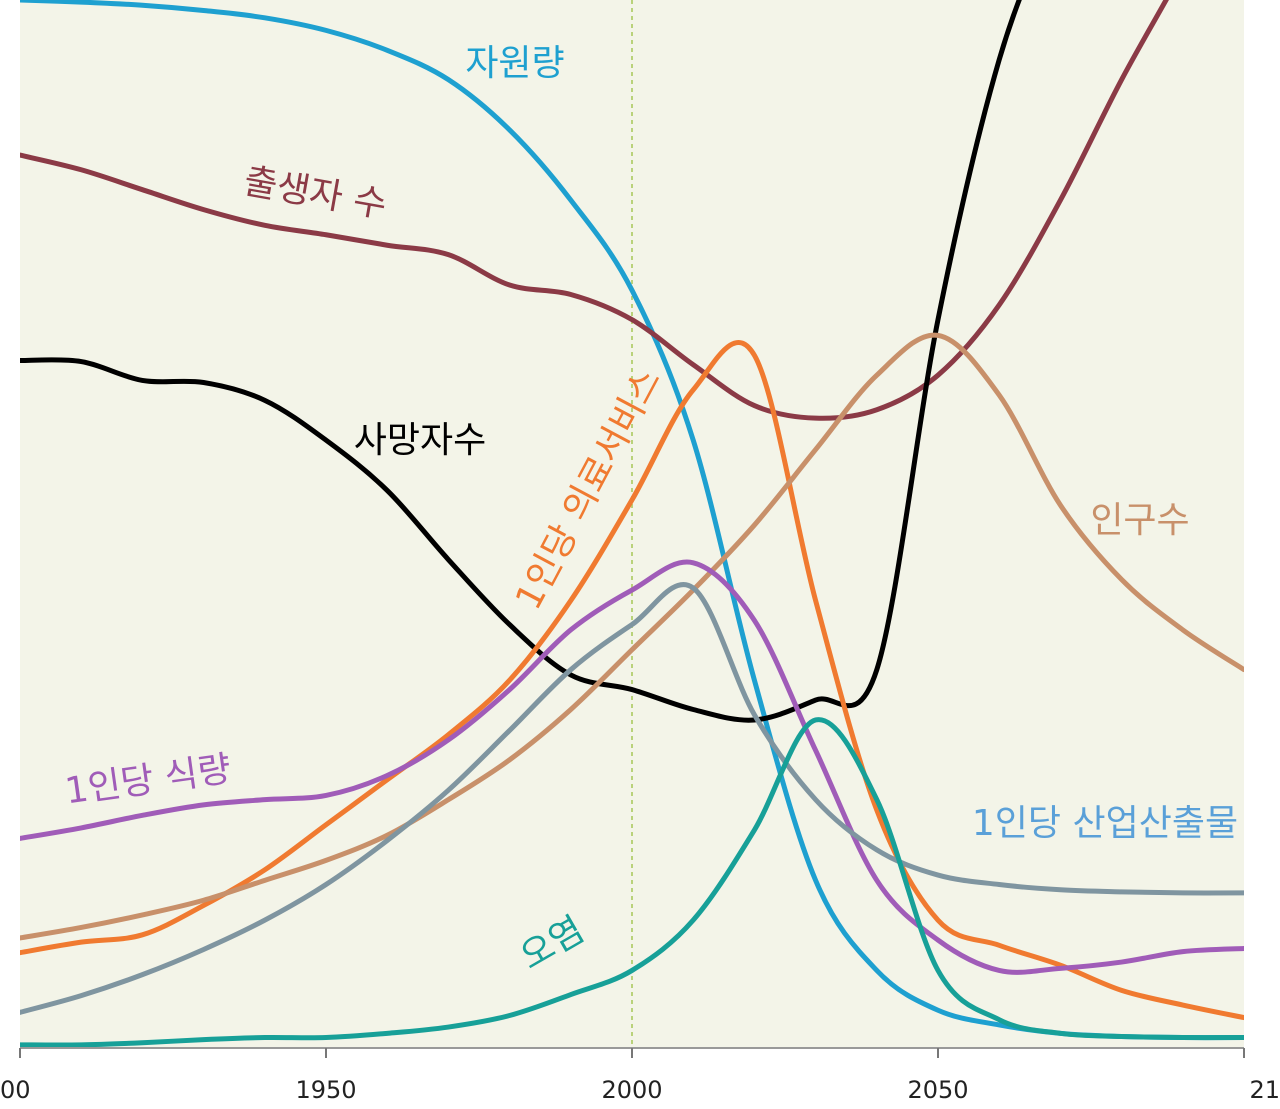 The height and width of the screenshot is (1109, 1280). What do you see at coordinates (1105, 823) in the screenshot?
I see `series-label: 1인당 산업산출물` at bounding box center [1105, 823].